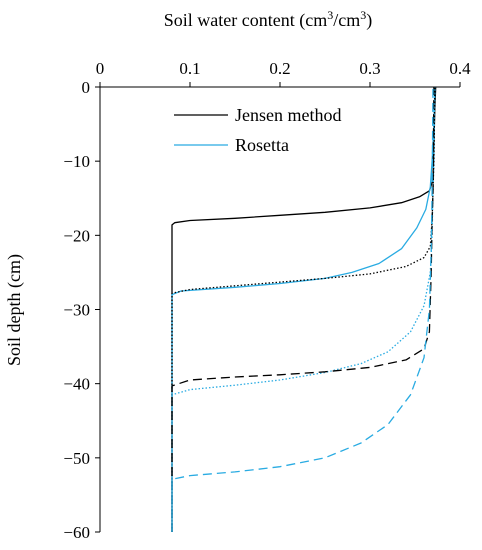  Describe the element at coordinates (76, 532) in the screenshot. I see `y-tick-label: −60` at that location.